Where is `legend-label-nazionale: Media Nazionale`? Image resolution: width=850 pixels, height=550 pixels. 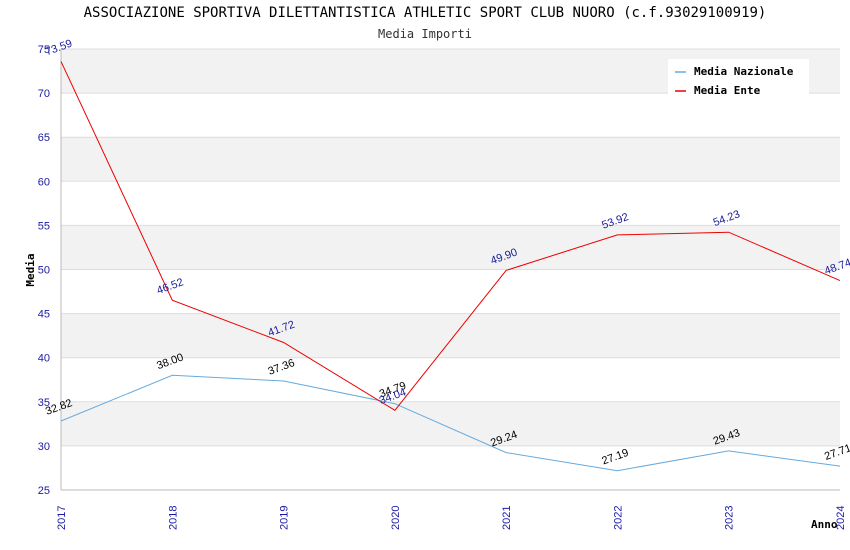 legend-label-nazionale: Media Nazionale is located at coordinates (744, 71).